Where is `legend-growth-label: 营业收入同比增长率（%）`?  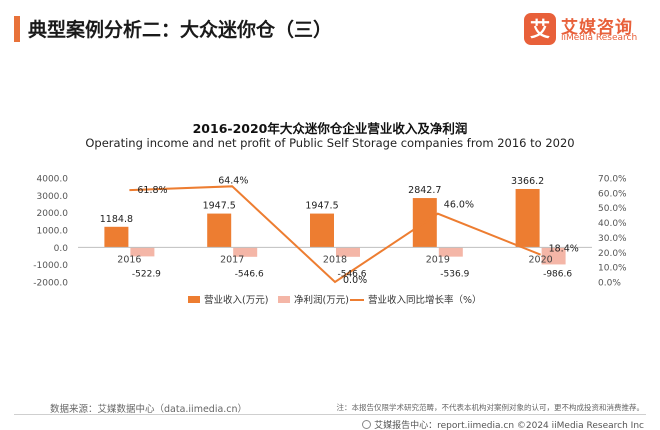
legend-growth-label: 营业收入同比增长率（%） is located at coordinates (425, 300).